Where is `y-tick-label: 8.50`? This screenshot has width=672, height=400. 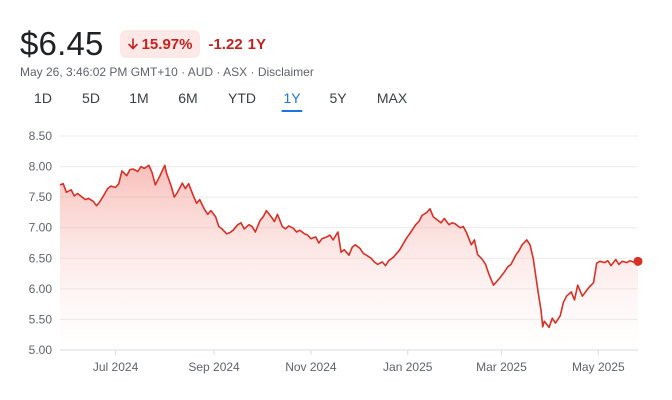 y-tick-label: 8.50 is located at coordinates (41, 136).